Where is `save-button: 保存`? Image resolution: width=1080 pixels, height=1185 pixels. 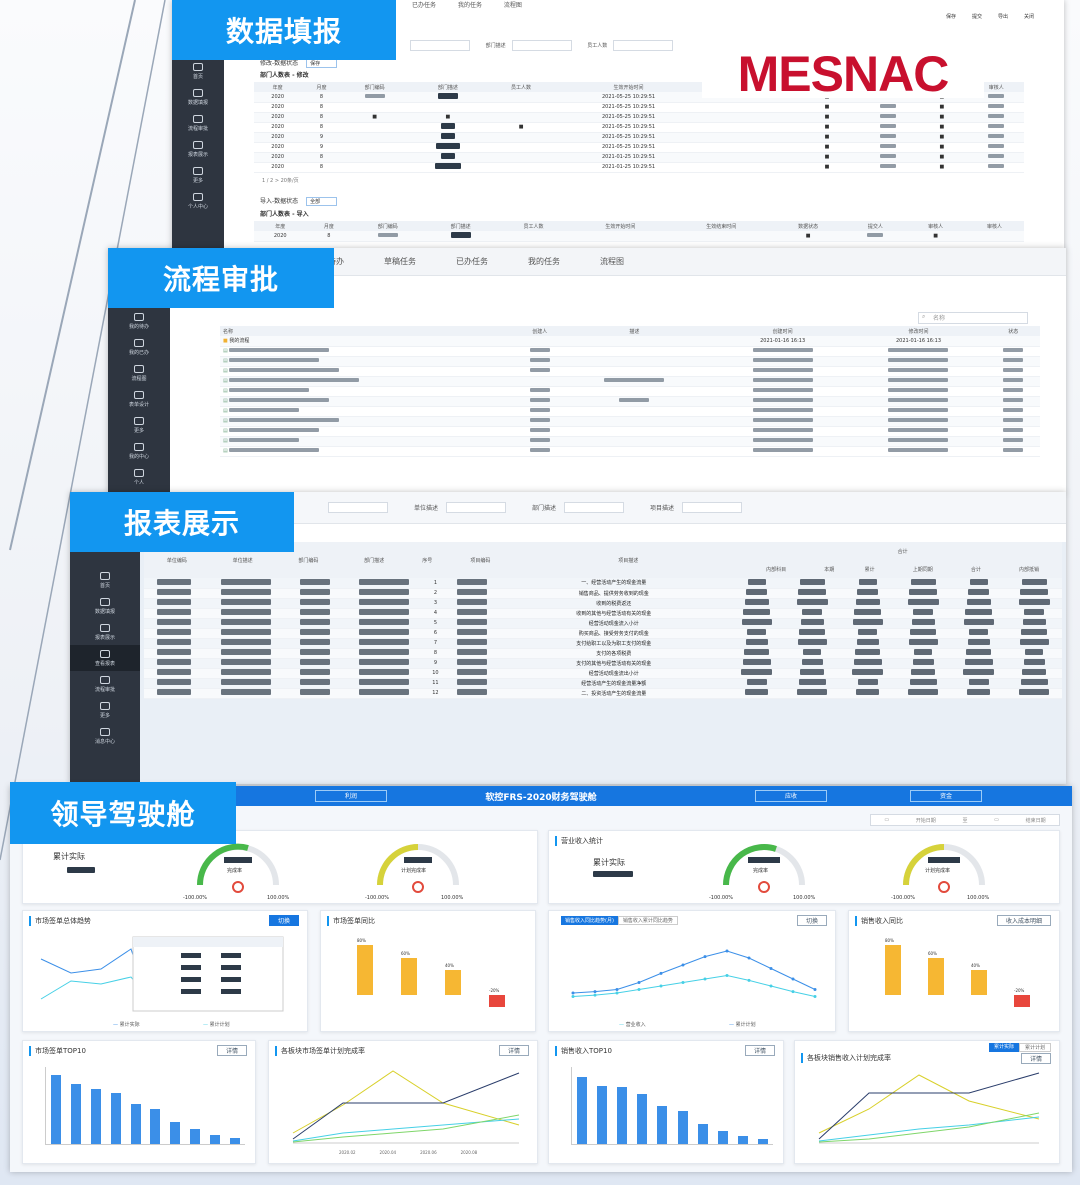 save-button: 保存 is located at coordinates (950, 17).